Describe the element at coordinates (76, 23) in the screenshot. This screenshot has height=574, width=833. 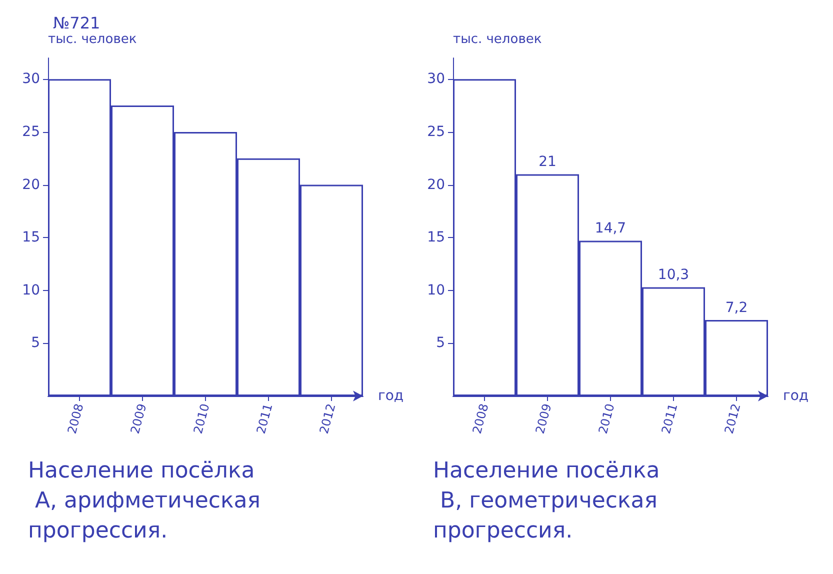
I see `chart-title: №721` at that location.